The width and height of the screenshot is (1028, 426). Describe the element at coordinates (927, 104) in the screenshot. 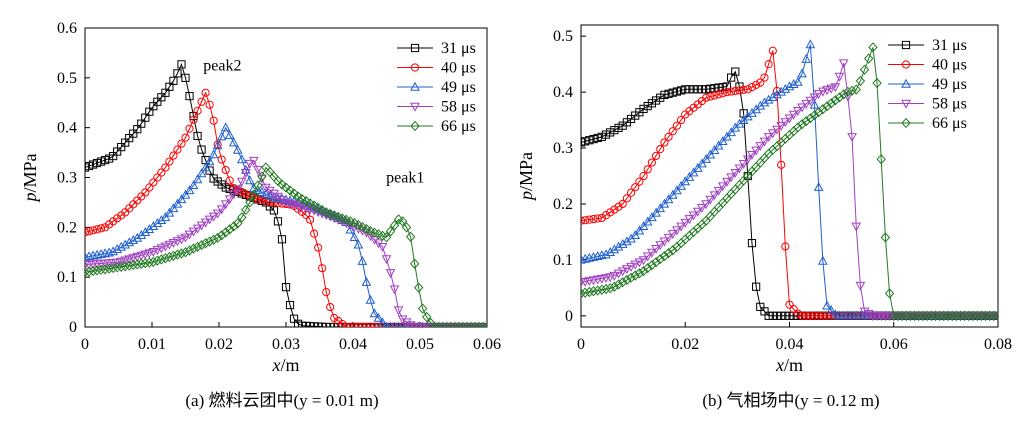

I see `legend-item: 58 μs` at that location.